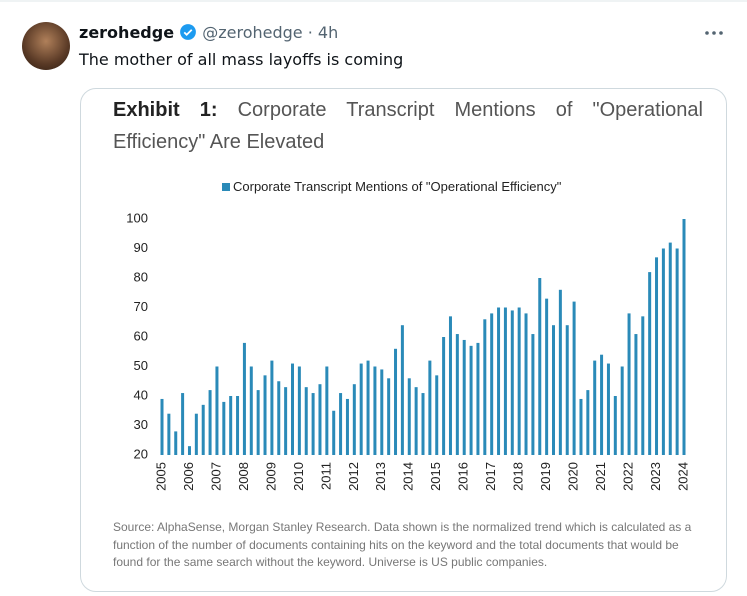  Describe the element at coordinates (141, 453) in the screenshot. I see `y-tick-label: 20` at that location.